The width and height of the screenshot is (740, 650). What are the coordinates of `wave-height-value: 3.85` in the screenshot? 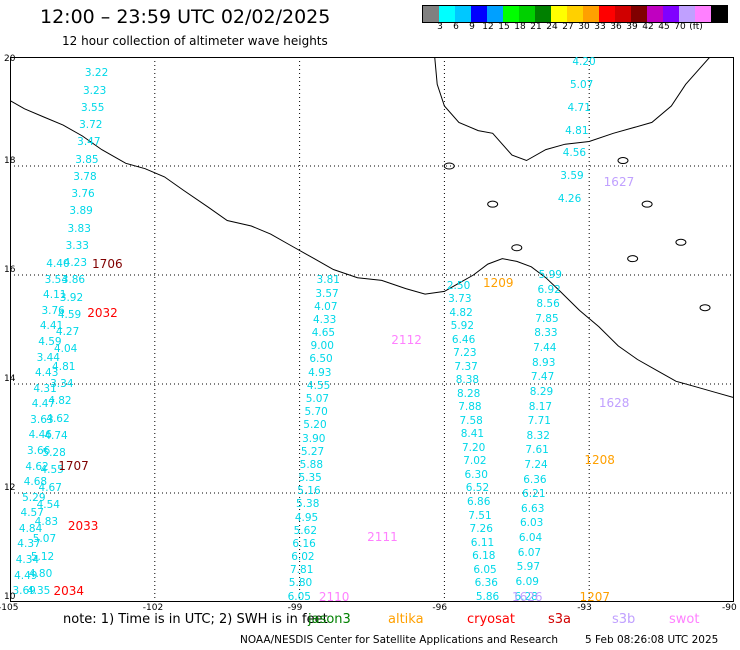 It's located at (87, 159).